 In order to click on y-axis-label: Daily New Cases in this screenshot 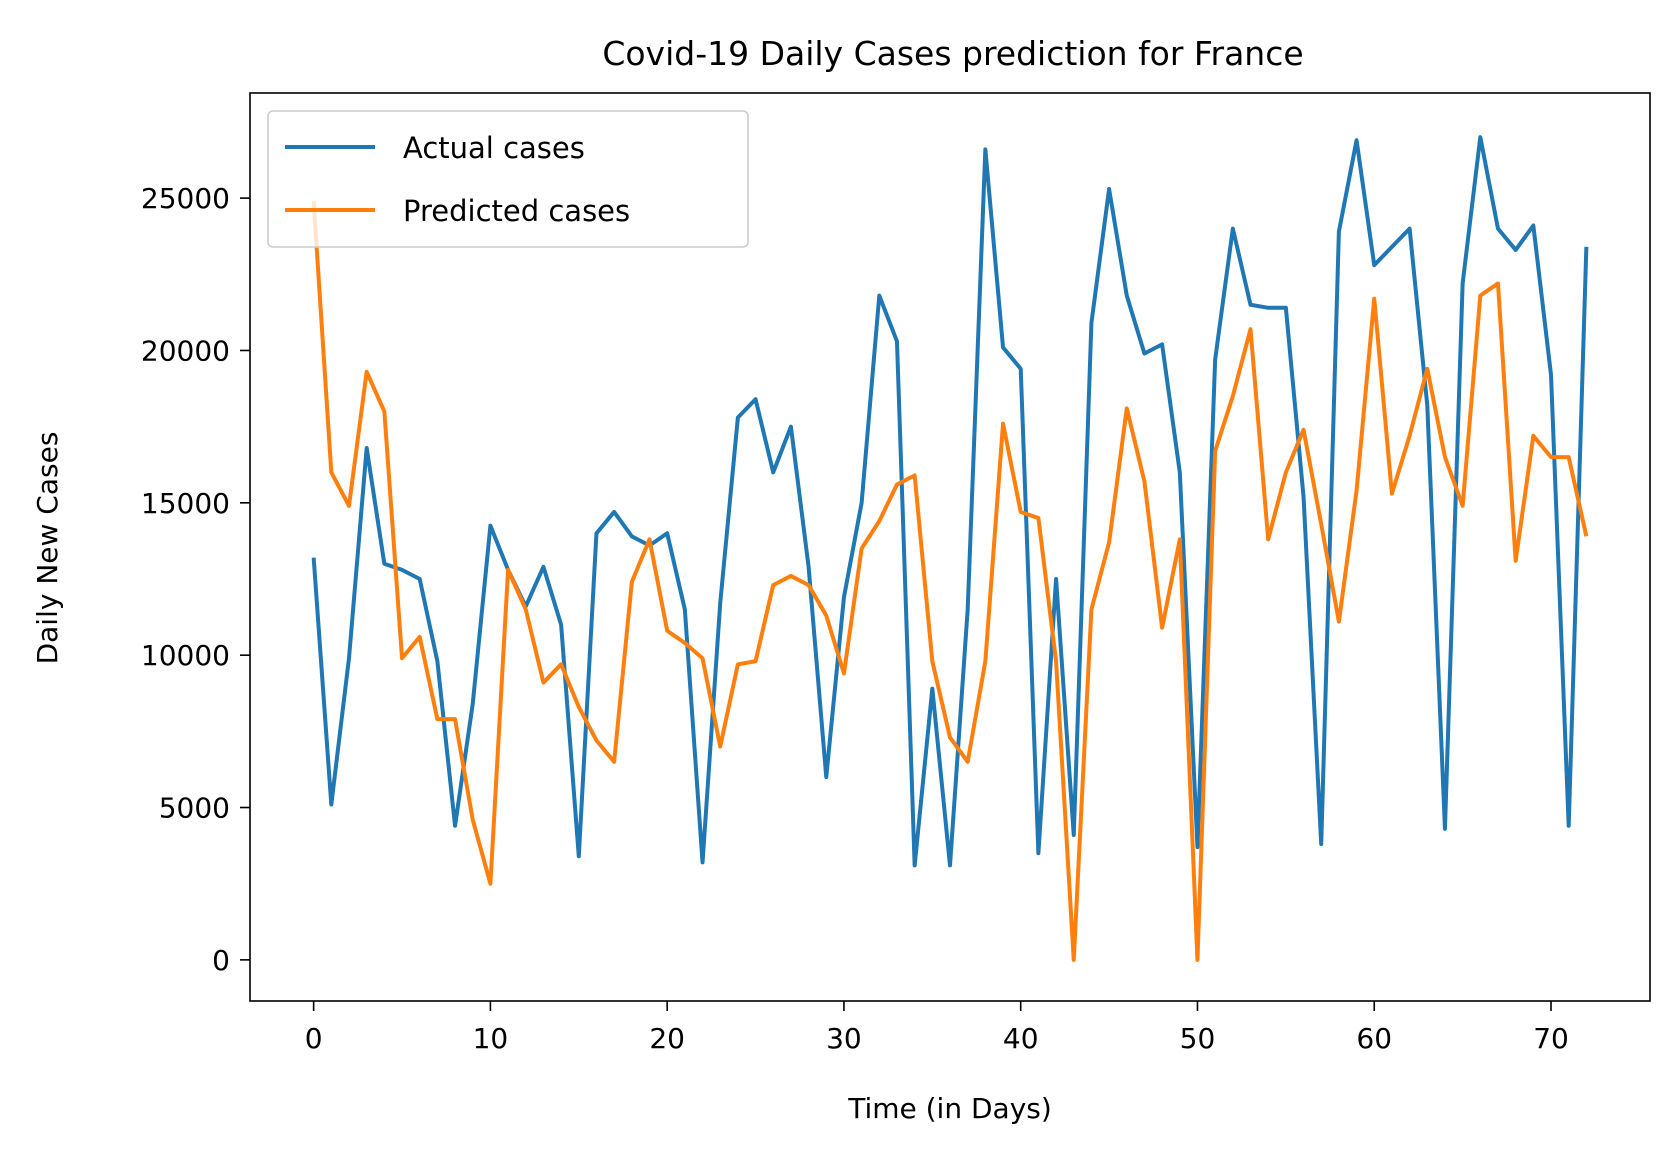, I will do `click(47, 548)`.